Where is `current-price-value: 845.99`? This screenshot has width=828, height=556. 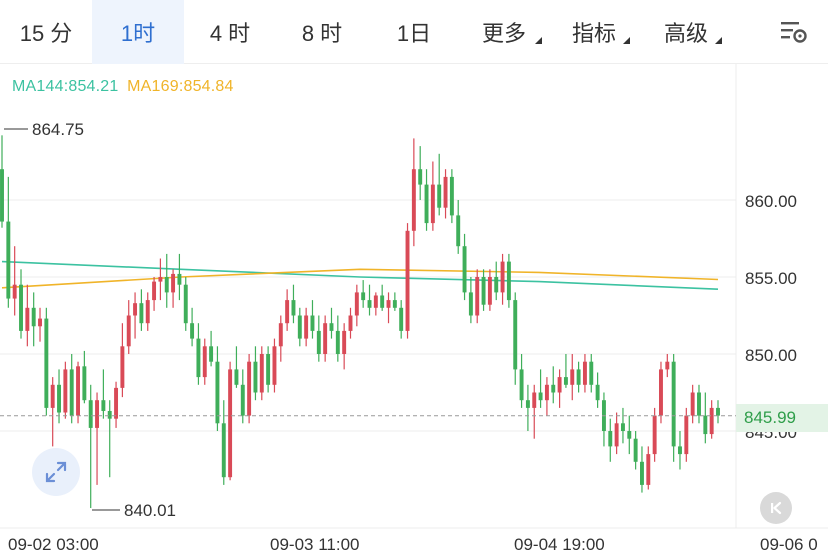
current-price-value: 845.99 is located at coordinates (770, 417).